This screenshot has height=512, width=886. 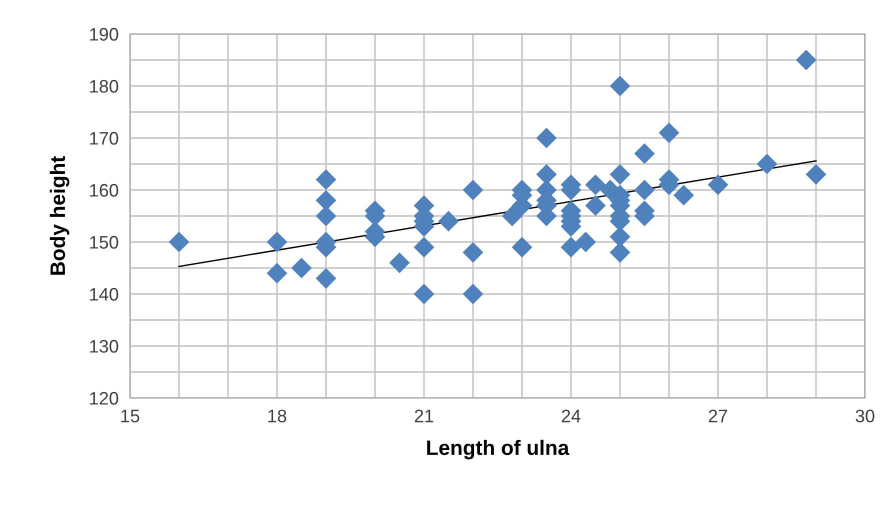 I want to click on x-tick-label: 15, so click(x=130, y=416).